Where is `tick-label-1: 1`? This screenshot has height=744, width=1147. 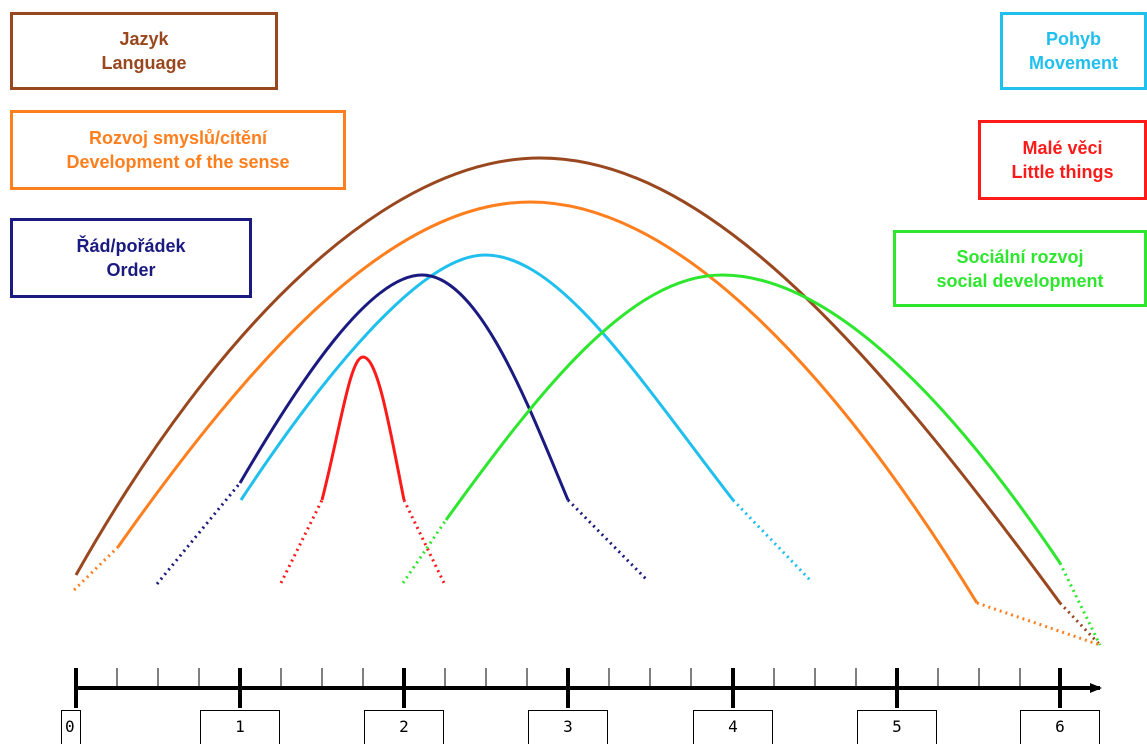
tick-label-1: 1 is located at coordinates (240, 727).